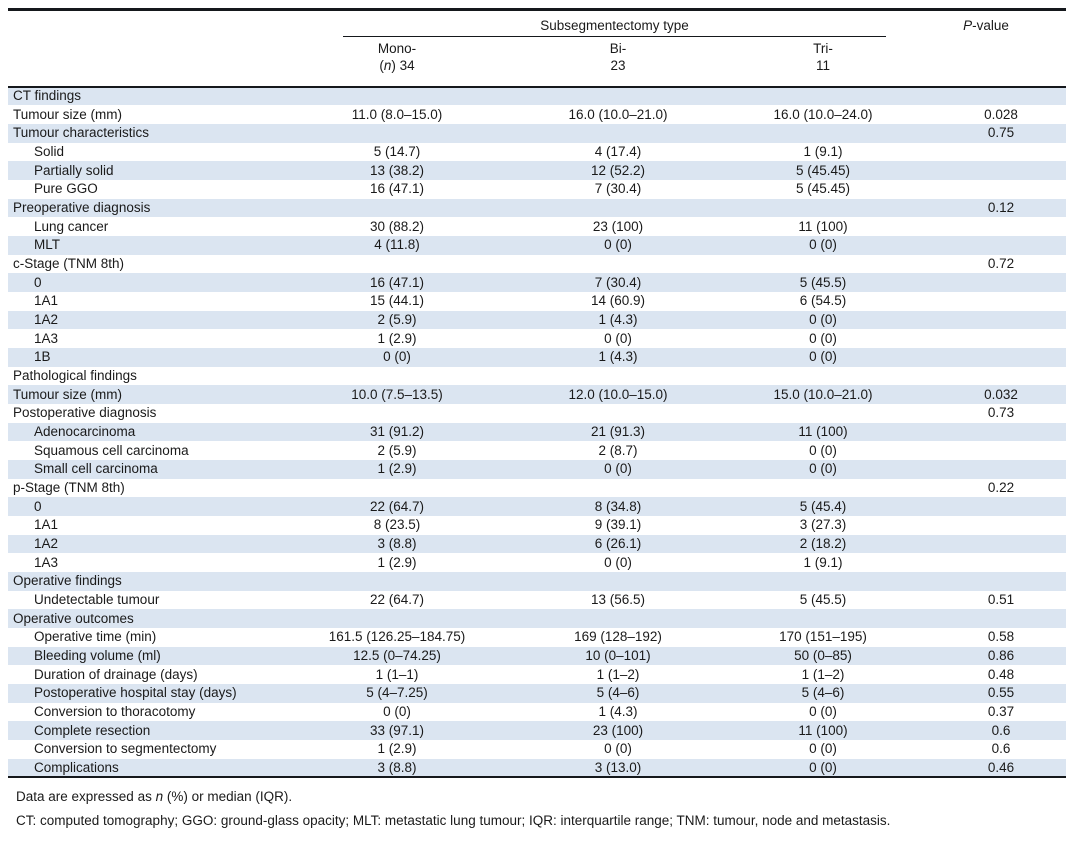 This screenshot has width=1080, height=860. I want to click on p-value: 0.12, so click(1001, 207).